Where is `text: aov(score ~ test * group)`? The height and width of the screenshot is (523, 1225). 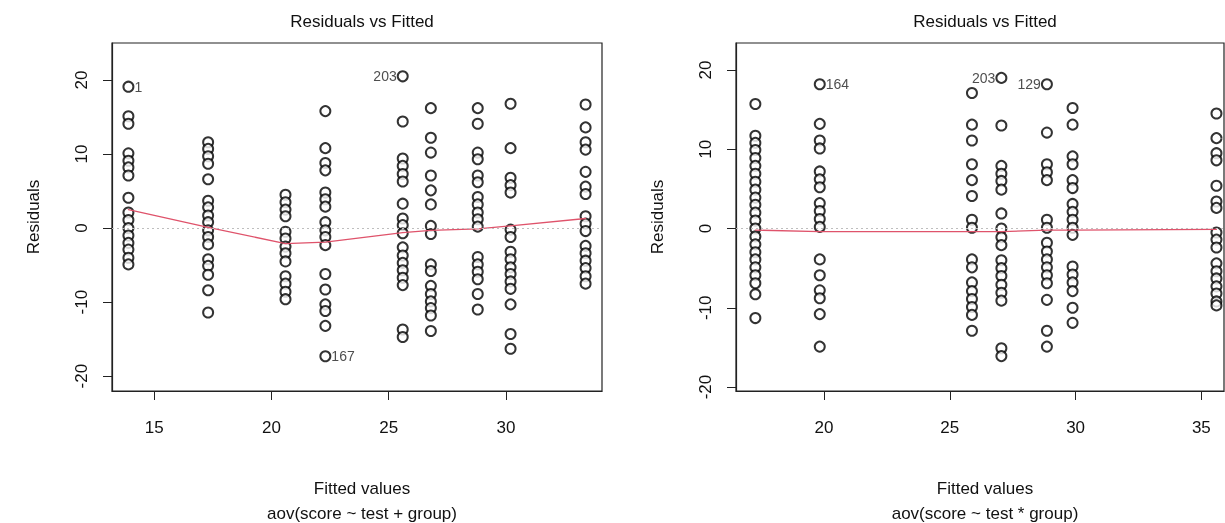 text: aov(score ~ test * group) is located at coordinates (985, 513).